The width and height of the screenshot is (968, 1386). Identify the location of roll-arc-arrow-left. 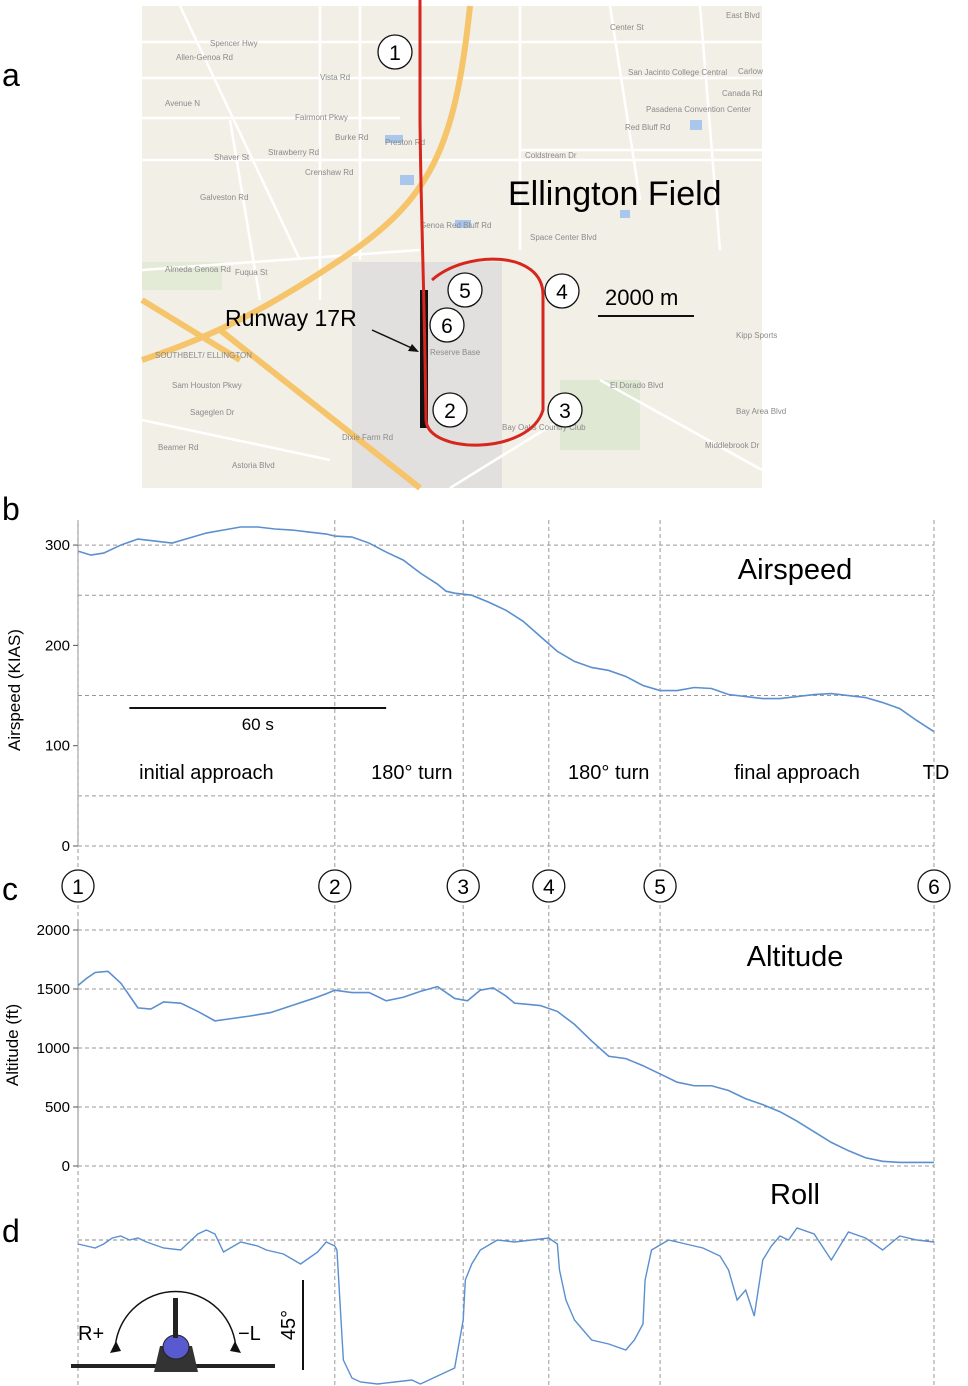
(115, 1347).